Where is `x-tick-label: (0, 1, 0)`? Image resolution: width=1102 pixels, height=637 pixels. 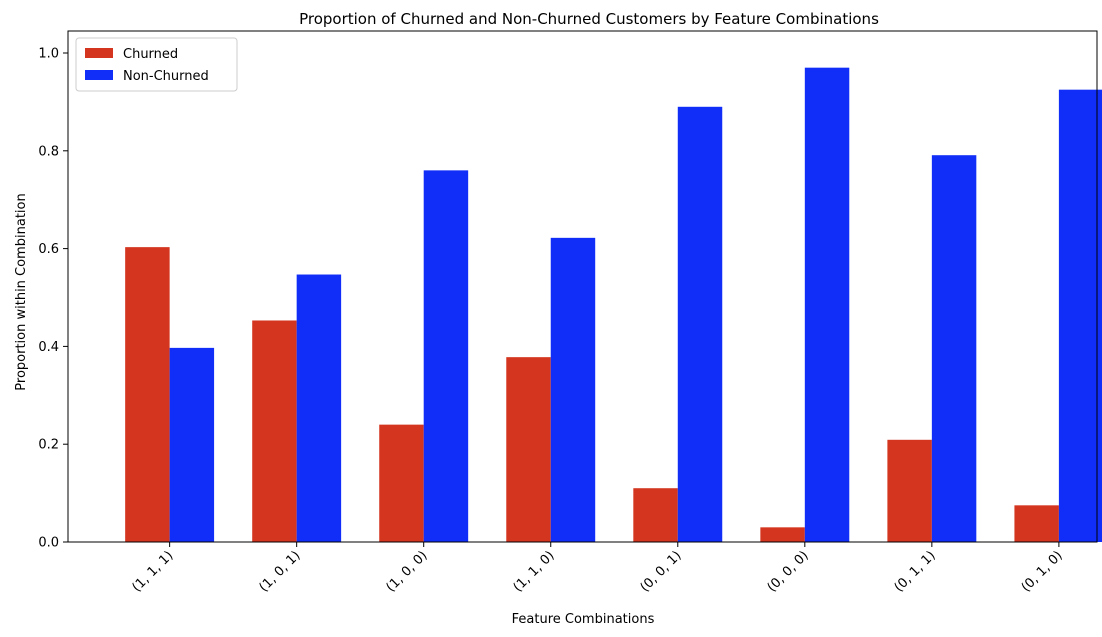 x-tick-label: (0, 1, 0) is located at coordinates (1042, 571).